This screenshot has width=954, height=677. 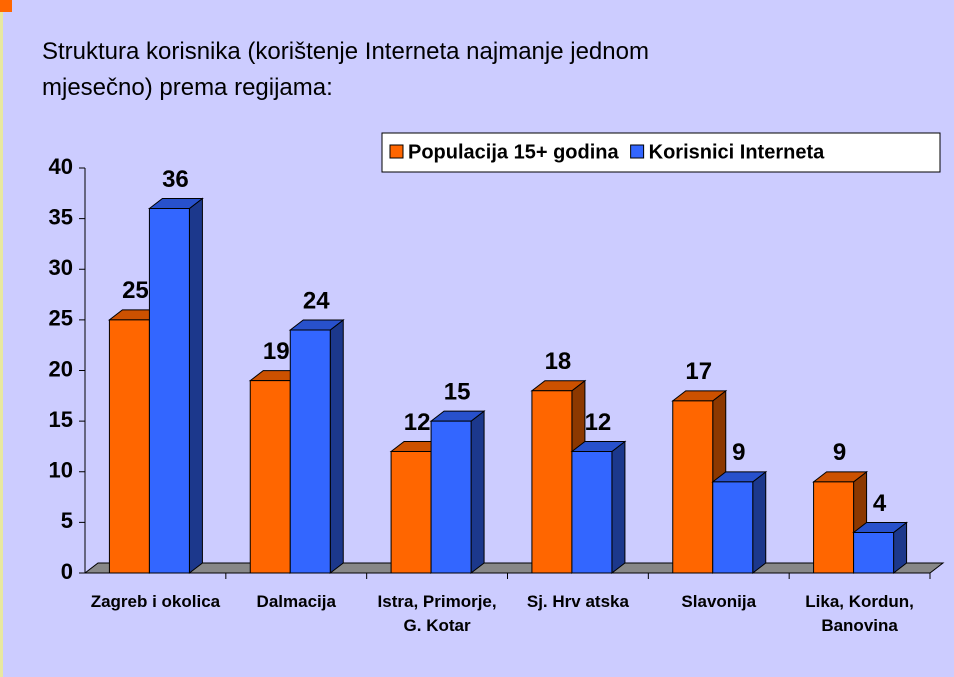 I want to click on x-tick-label: Lika, Kordun, Banovina, so click(x=859, y=613).